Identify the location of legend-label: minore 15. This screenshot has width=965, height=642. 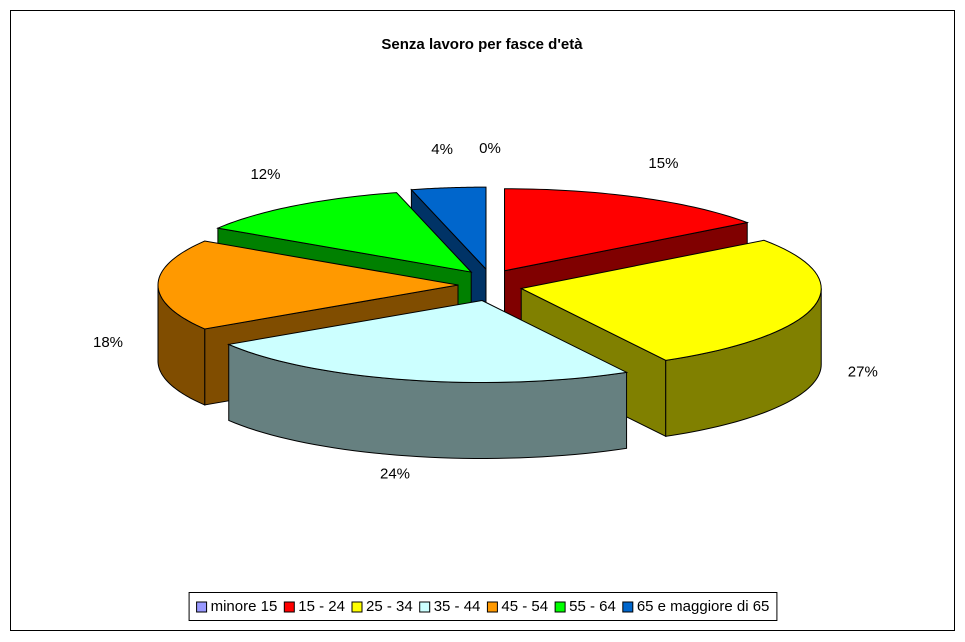
(244, 606).